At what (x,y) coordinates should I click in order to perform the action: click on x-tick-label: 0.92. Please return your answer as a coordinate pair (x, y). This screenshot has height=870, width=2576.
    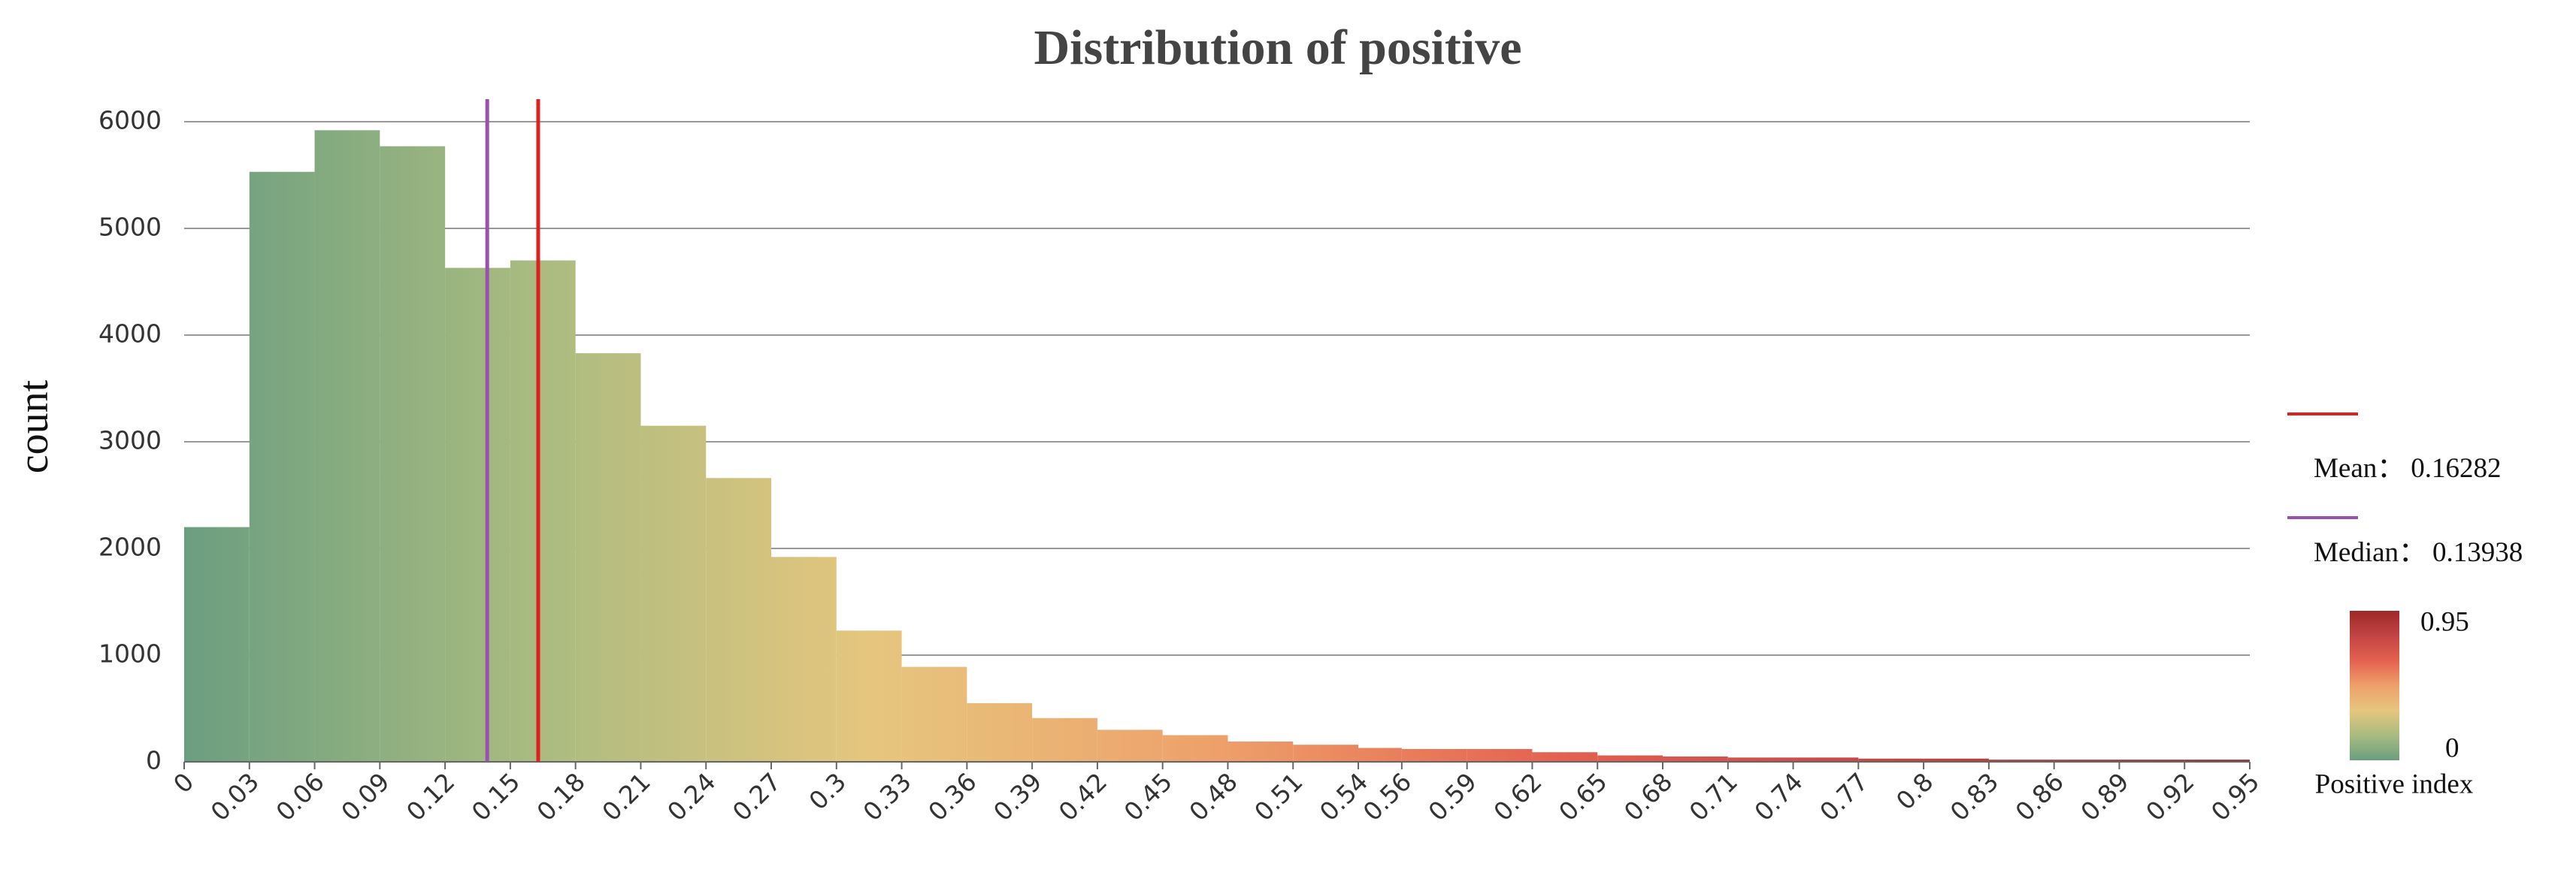
    Looking at the image, I should click on (2170, 797).